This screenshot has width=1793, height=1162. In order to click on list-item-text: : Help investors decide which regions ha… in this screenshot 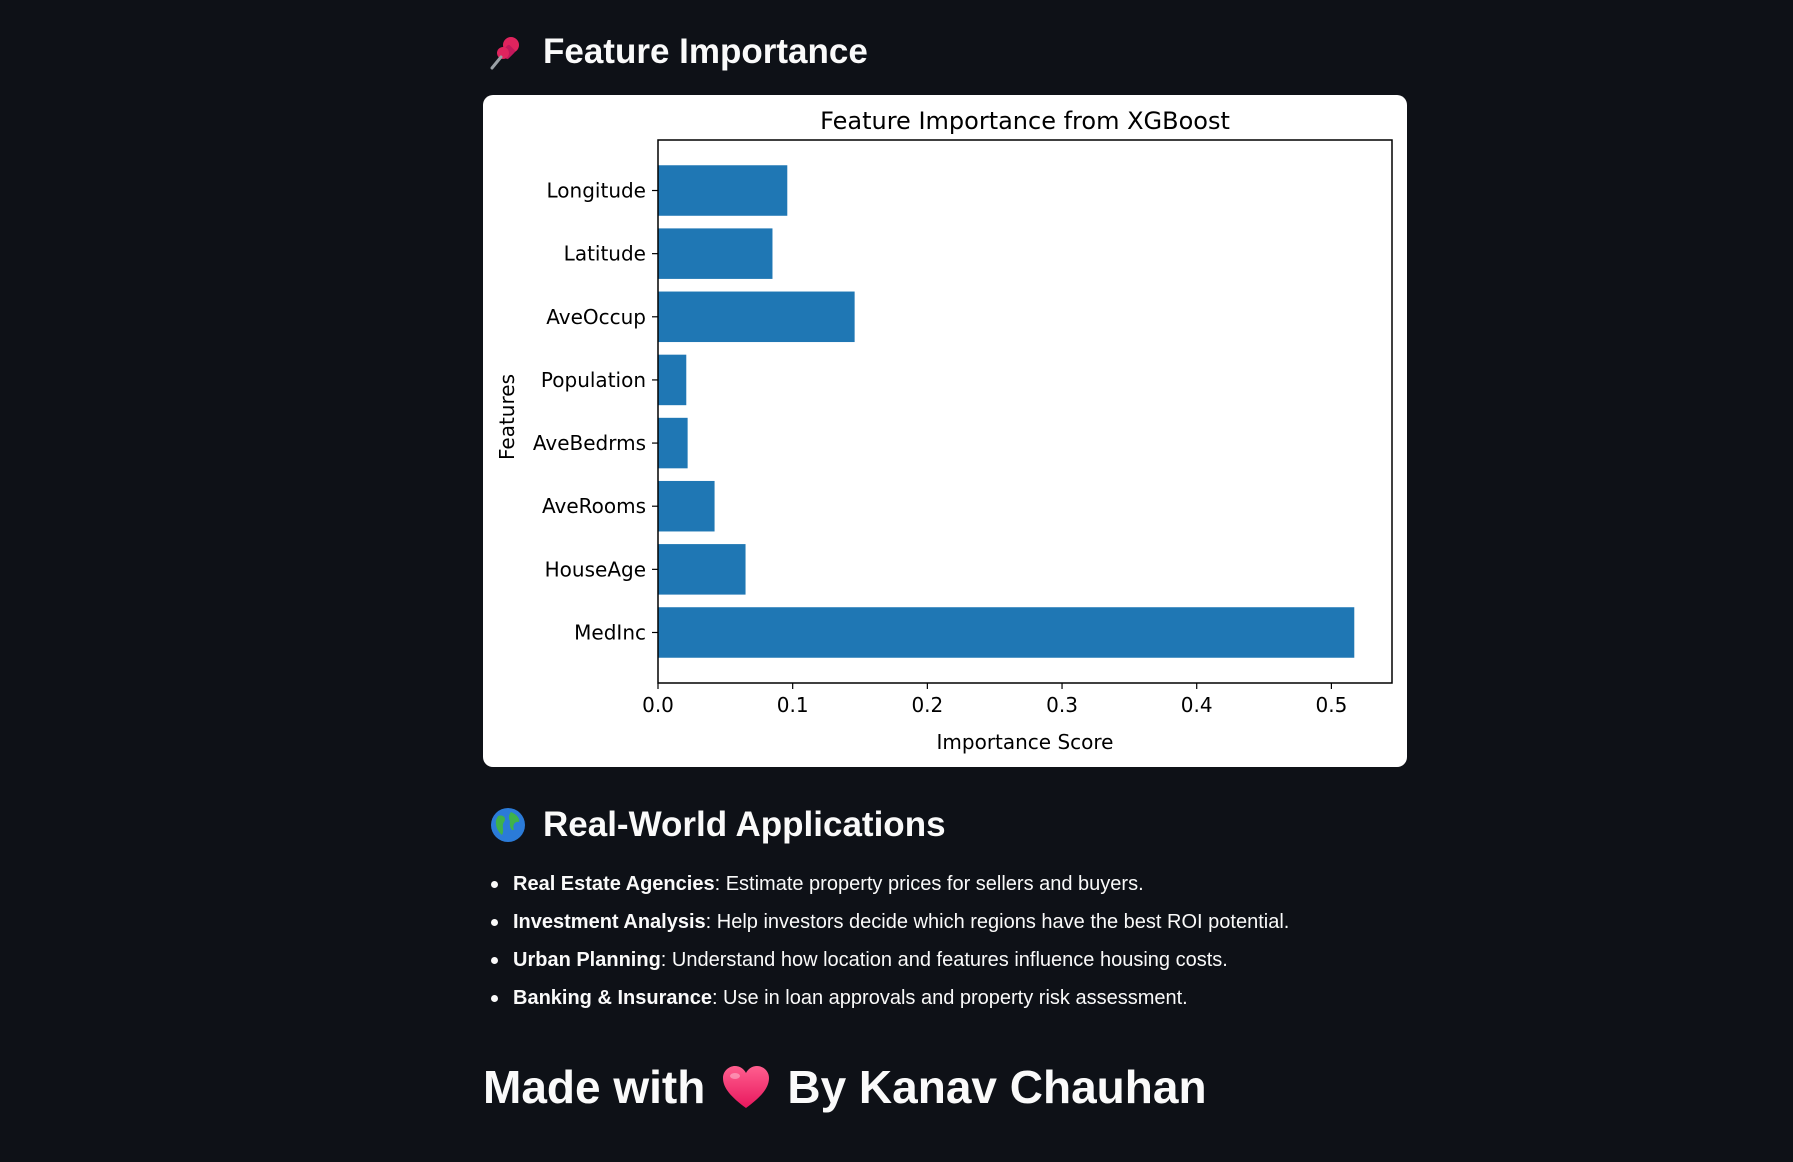, I will do `click(997, 922)`.